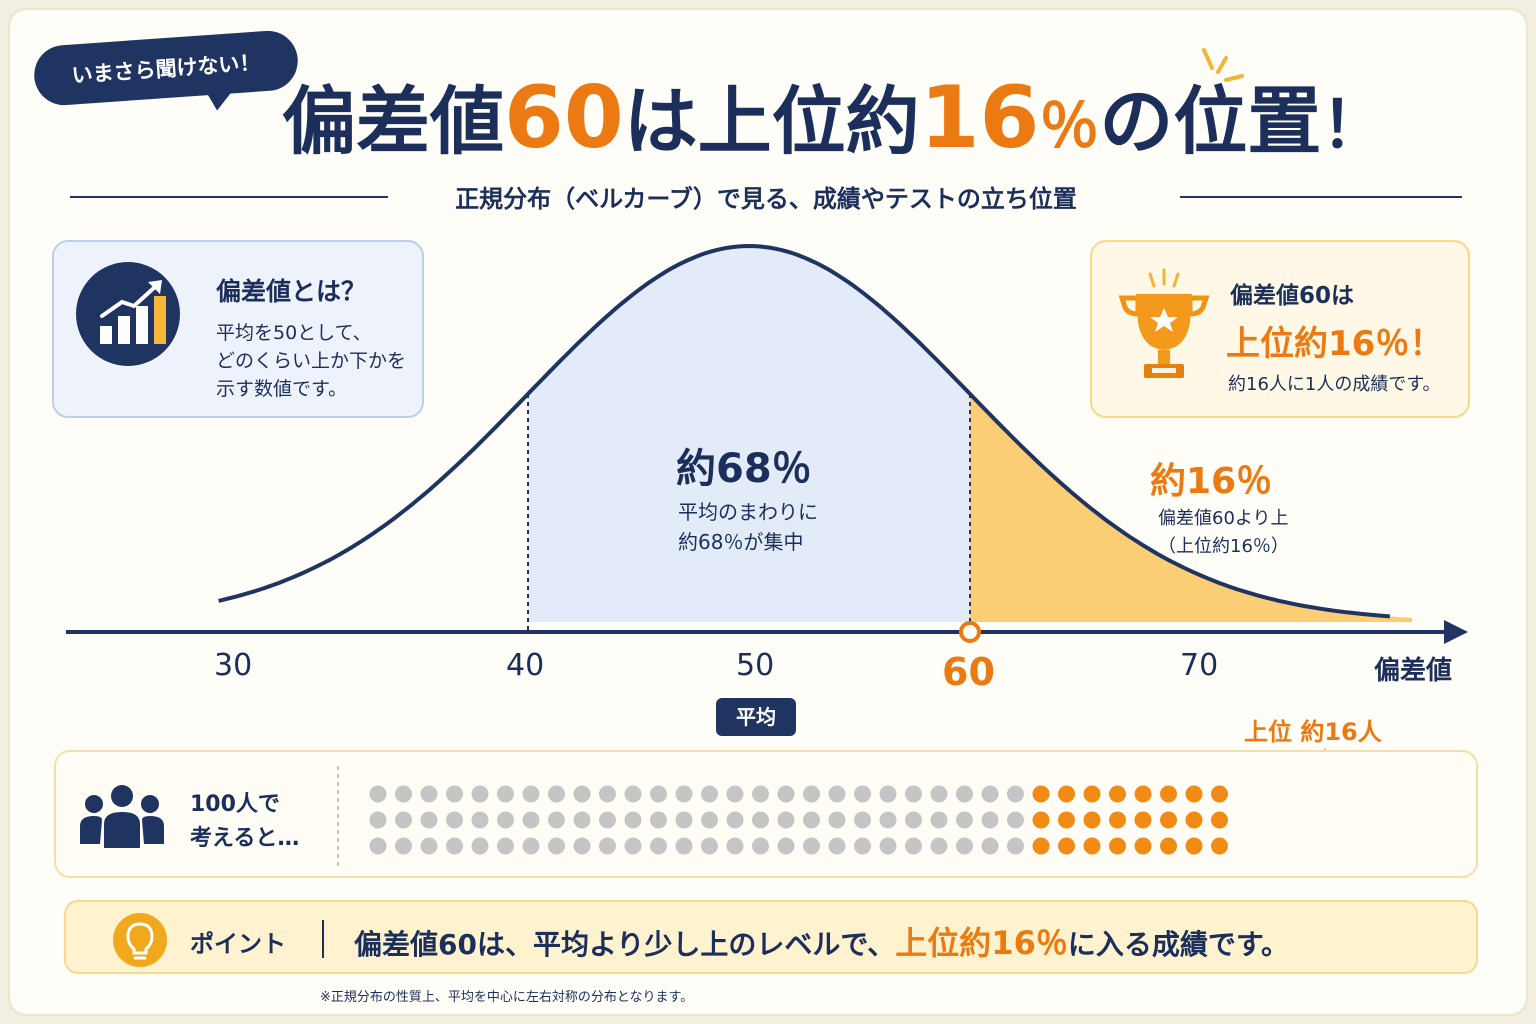 The height and width of the screenshot is (1024, 1536). What do you see at coordinates (1178, 944) in the screenshot?
I see `point-text-b: に入る成績です。` at bounding box center [1178, 944].